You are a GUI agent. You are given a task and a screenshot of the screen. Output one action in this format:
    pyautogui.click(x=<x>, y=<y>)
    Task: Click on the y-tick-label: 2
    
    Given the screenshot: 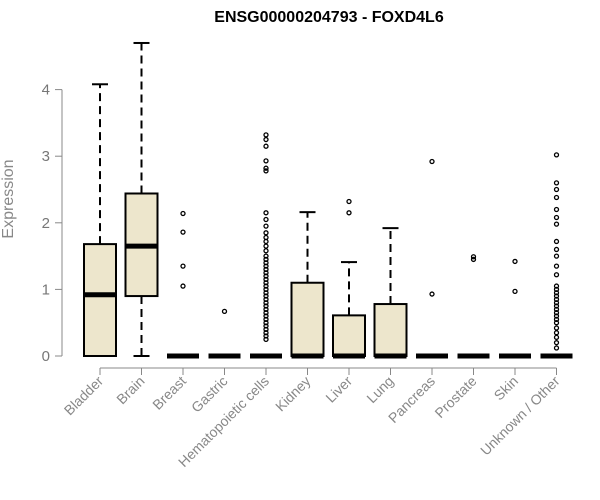 What is the action you would take?
    pyautogui.click(x=46, y=223)
    